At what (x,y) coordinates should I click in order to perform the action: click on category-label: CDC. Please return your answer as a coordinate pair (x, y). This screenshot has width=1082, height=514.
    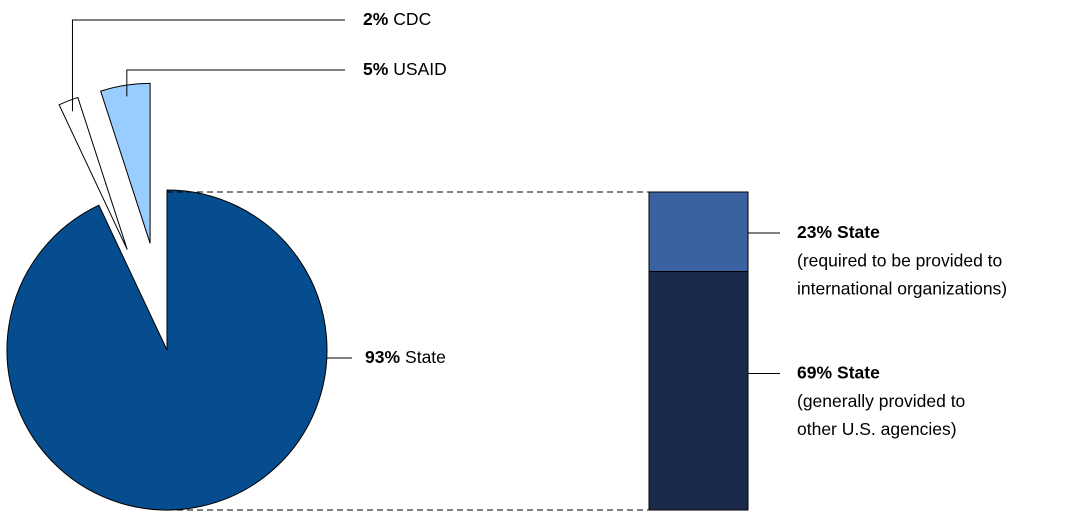
    Looking at the image, I should click on (412, 19).